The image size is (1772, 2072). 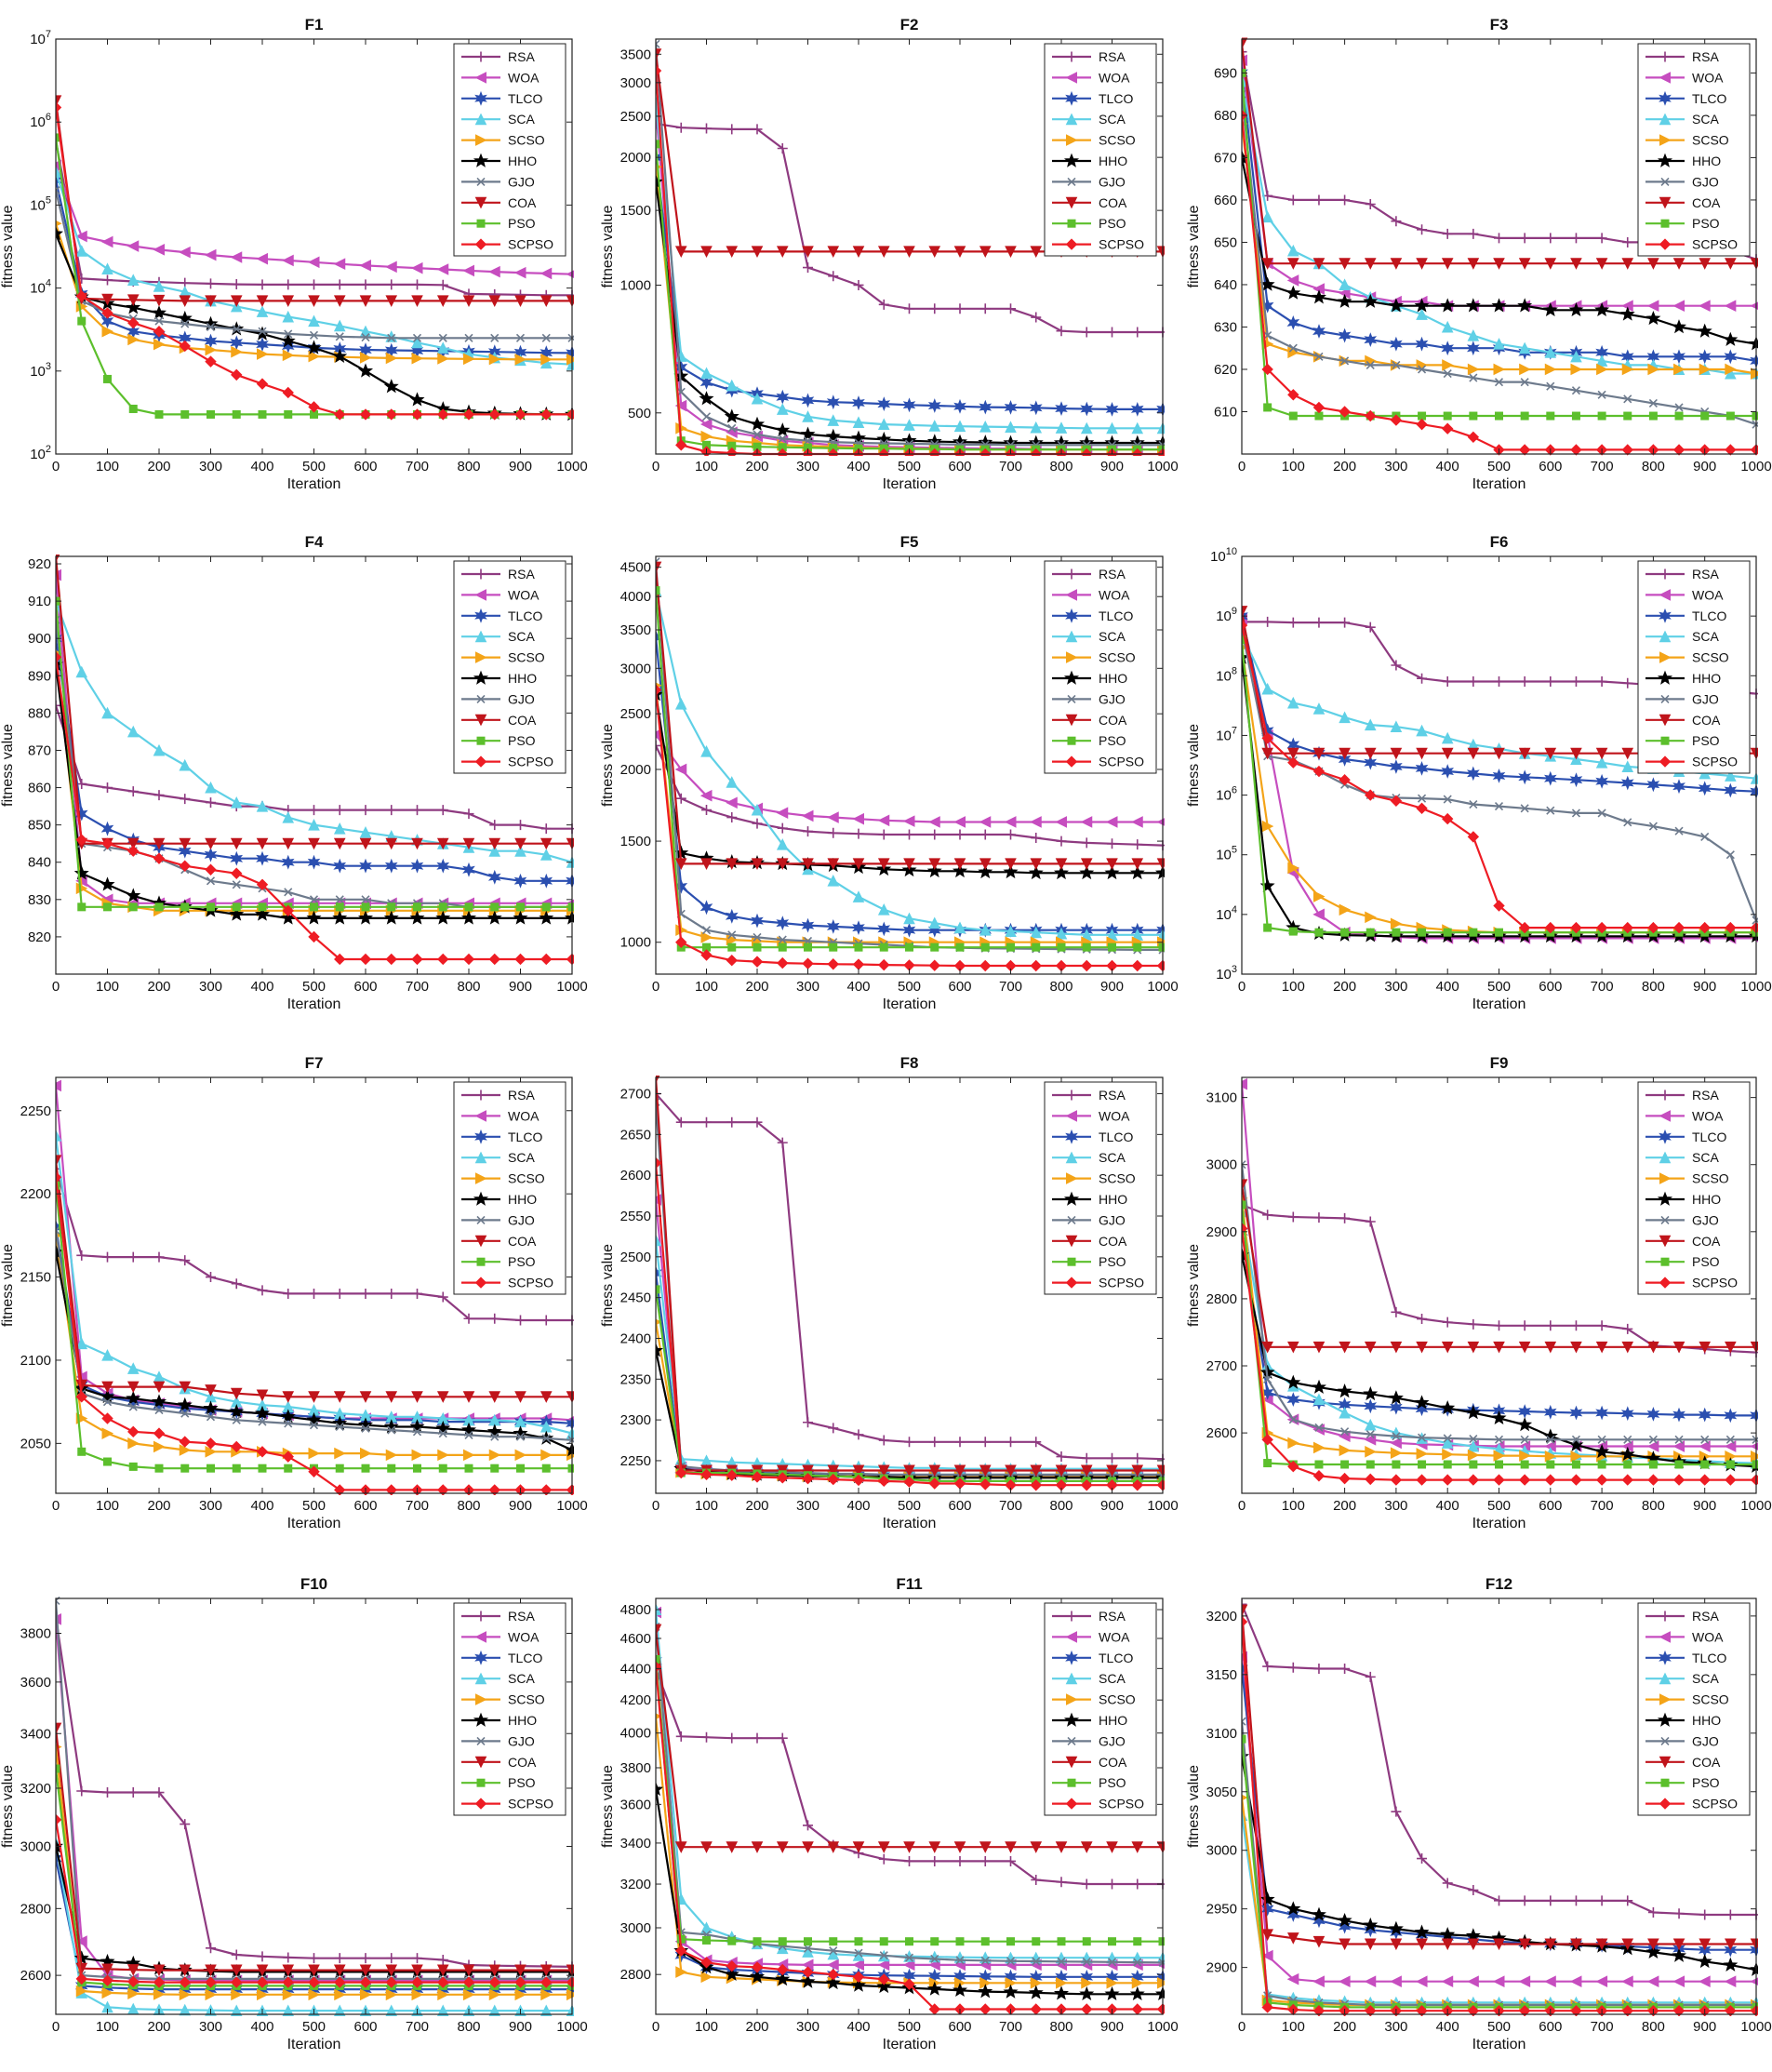 I want to click on y-tick-label: 4600, so click(x=636, y=1639).